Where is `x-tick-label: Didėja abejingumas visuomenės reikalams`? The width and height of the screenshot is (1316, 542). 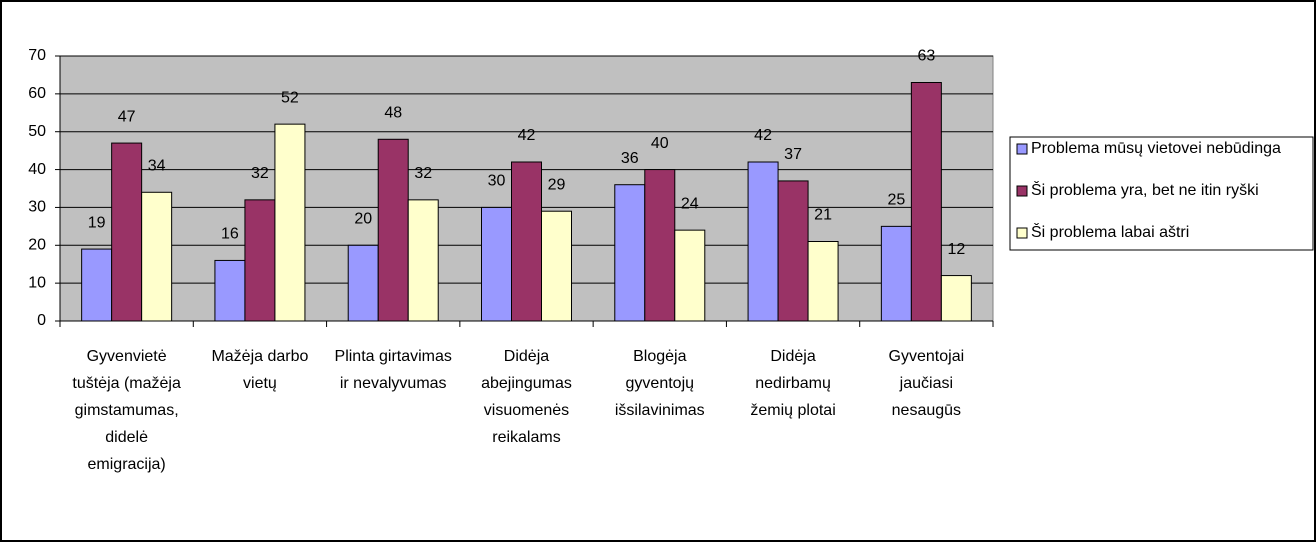 x-tick-label: Didėja abejingumas visuomenės reikalams is located at coordinates (526, 397).